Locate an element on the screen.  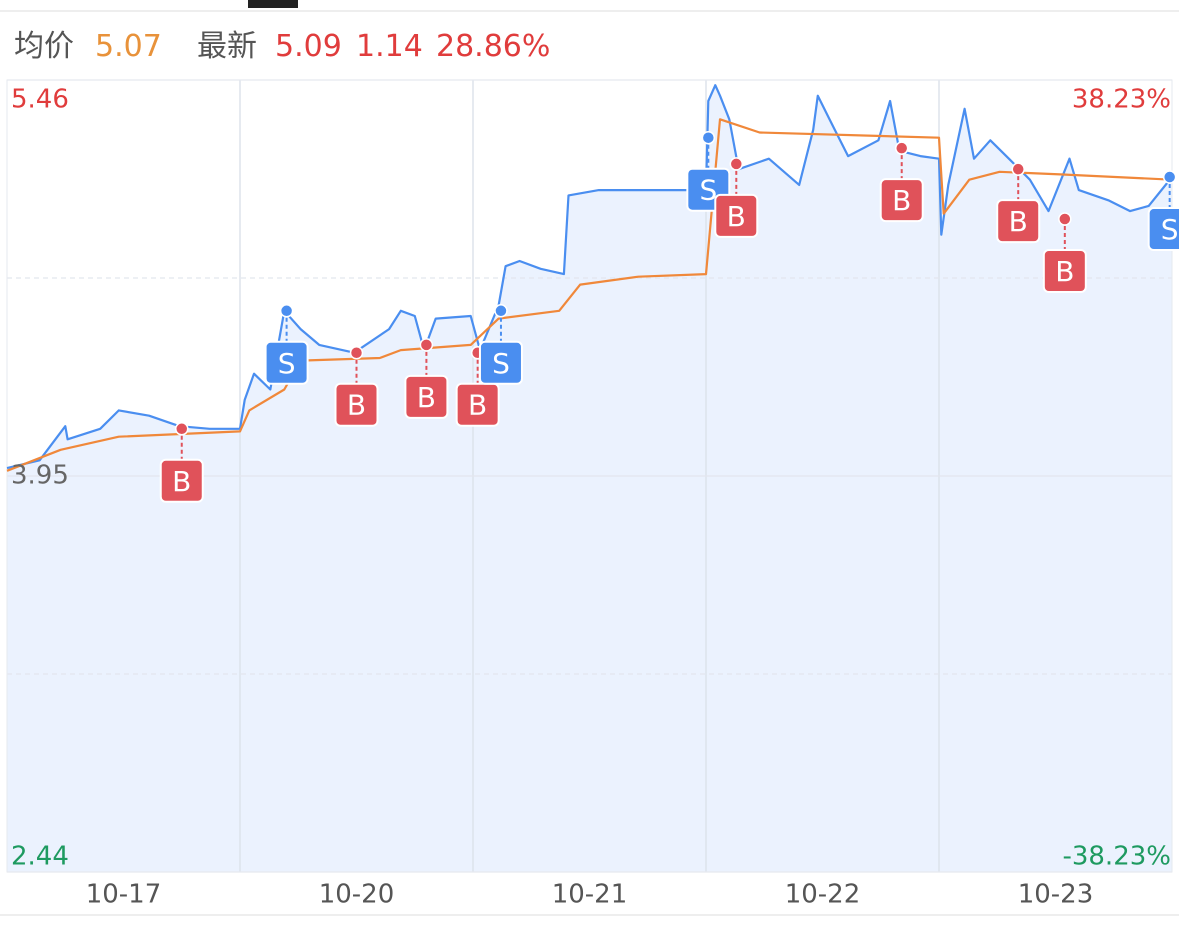
header: 均价 5.07 最新 5.09 1.14 28.86% is located at coordinates (282, 46).